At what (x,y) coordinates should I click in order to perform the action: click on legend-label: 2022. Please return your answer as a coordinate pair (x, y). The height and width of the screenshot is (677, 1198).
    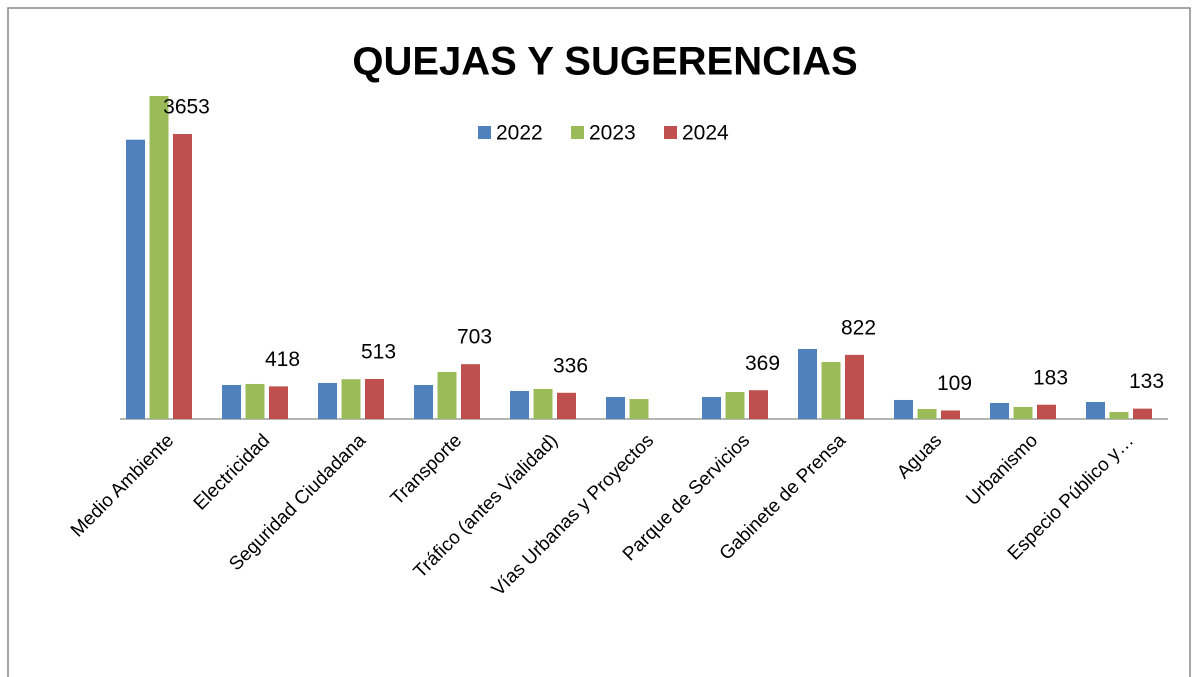
    Looking at the image, I should click on (519, 133).